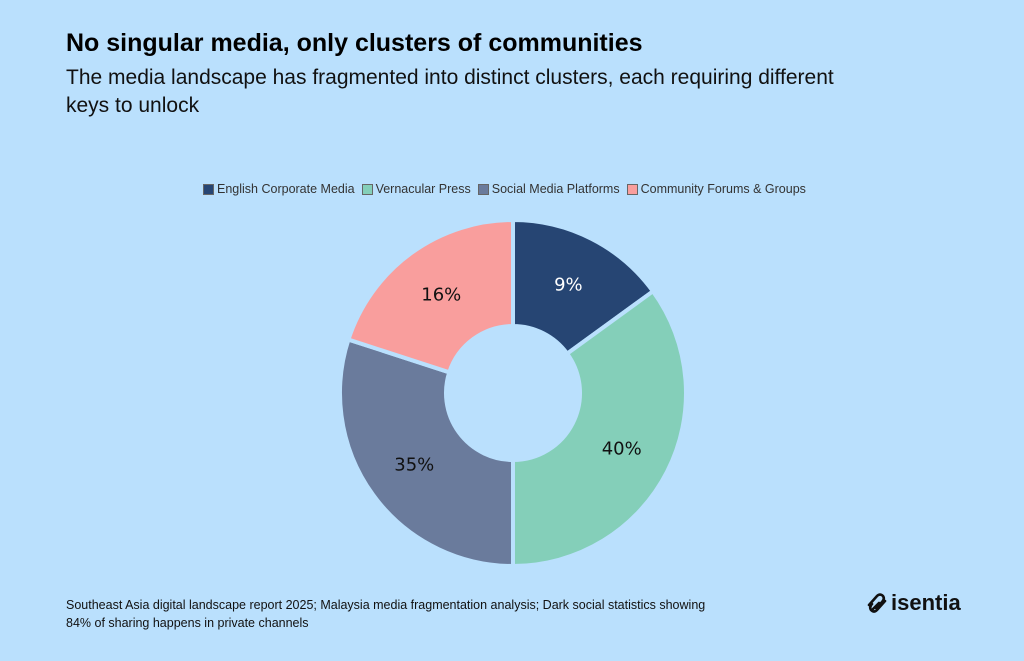 This screenshot has width=1024, height=661. I want to click on isentia-logo: isentia, so click(913, 603).